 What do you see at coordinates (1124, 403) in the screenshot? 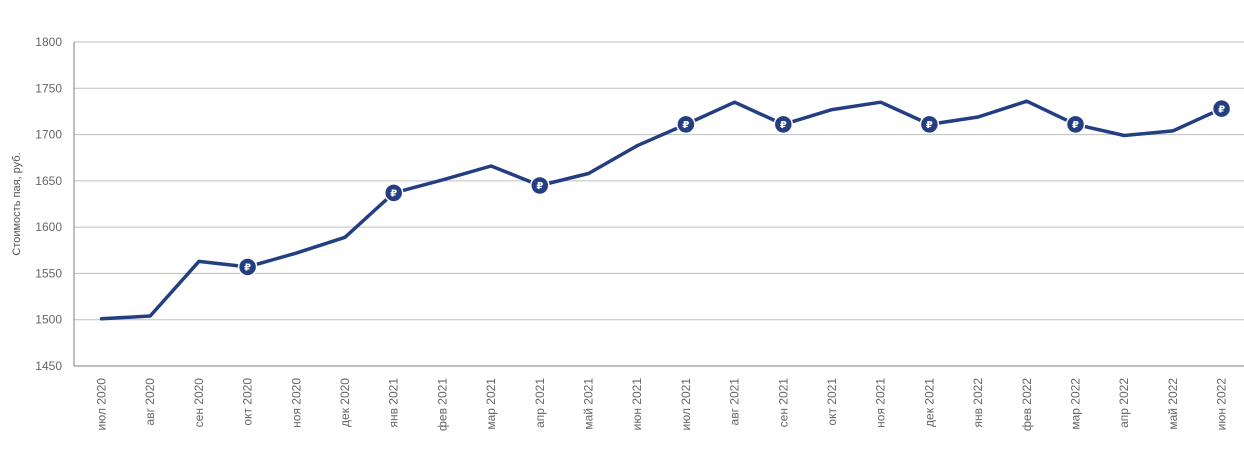
I see `x-tick-label: апр 2022` at bounding box center [1124, 403].